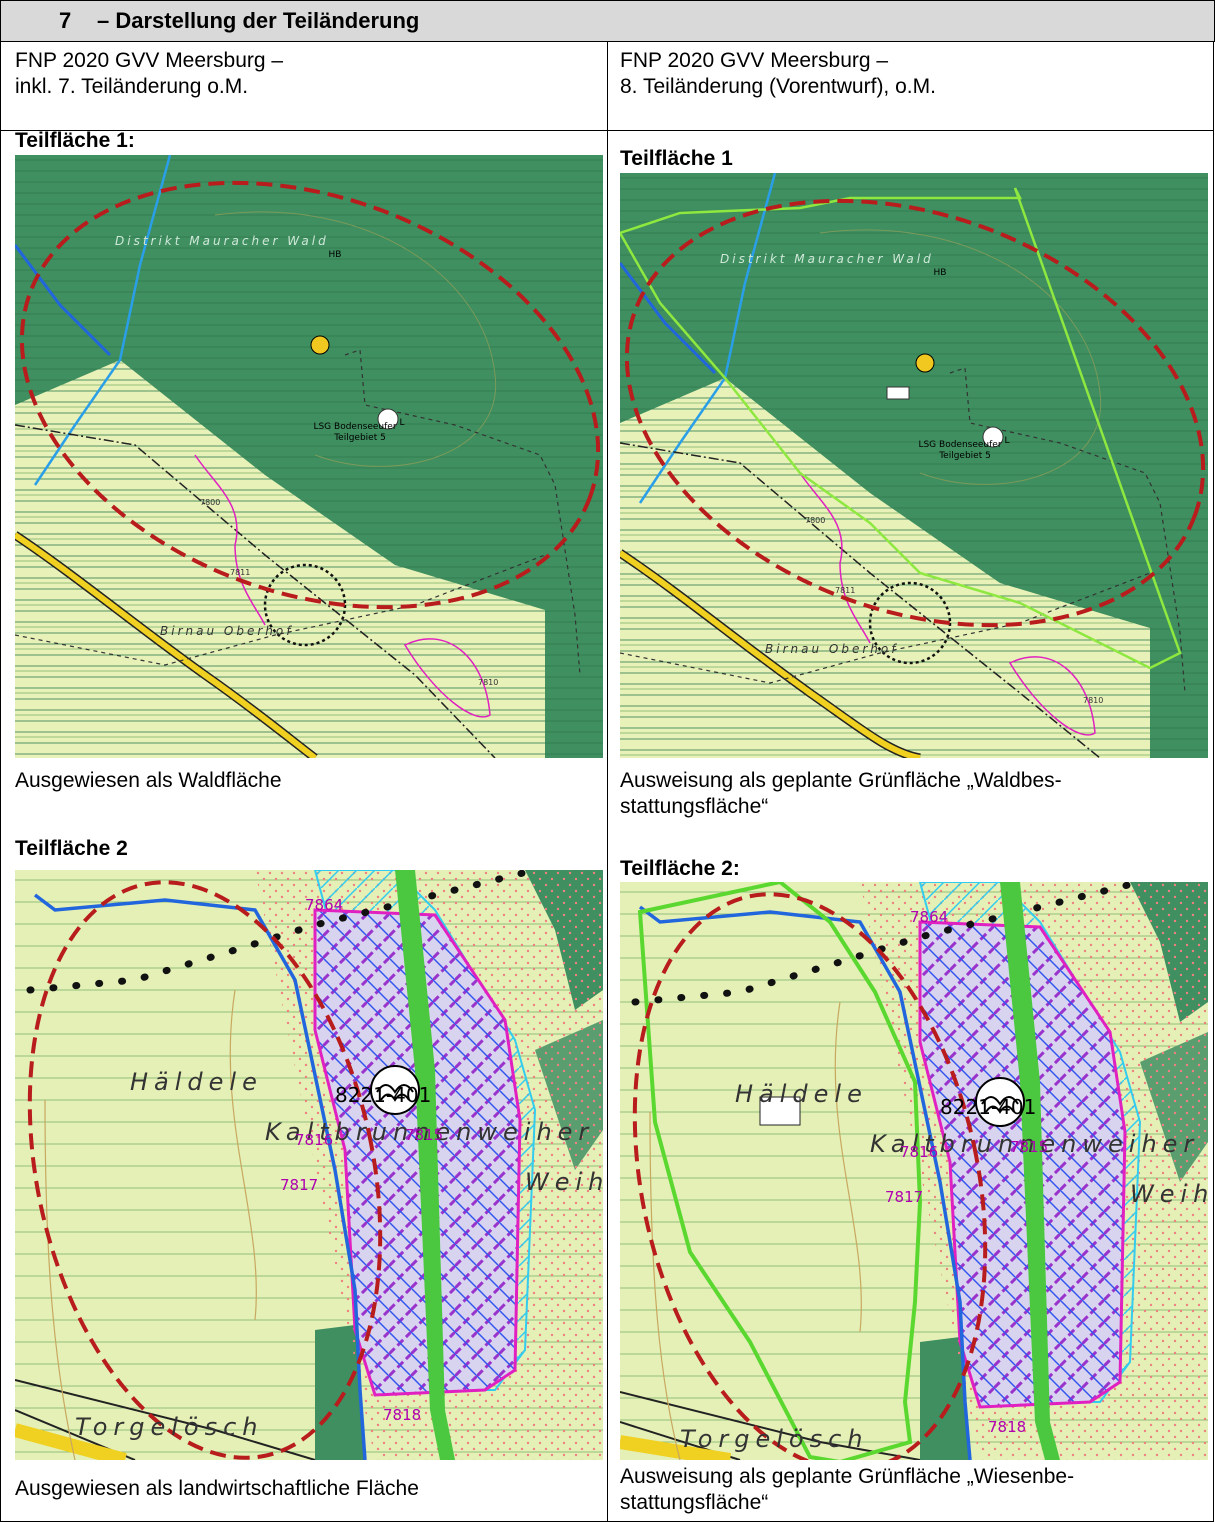 Image resolution: width=1215 pixels, height=1522 pixels. Describe the element at coordinates (676, 158) in the screenshot. I see `area-title: Teilfläche 1` at that location.